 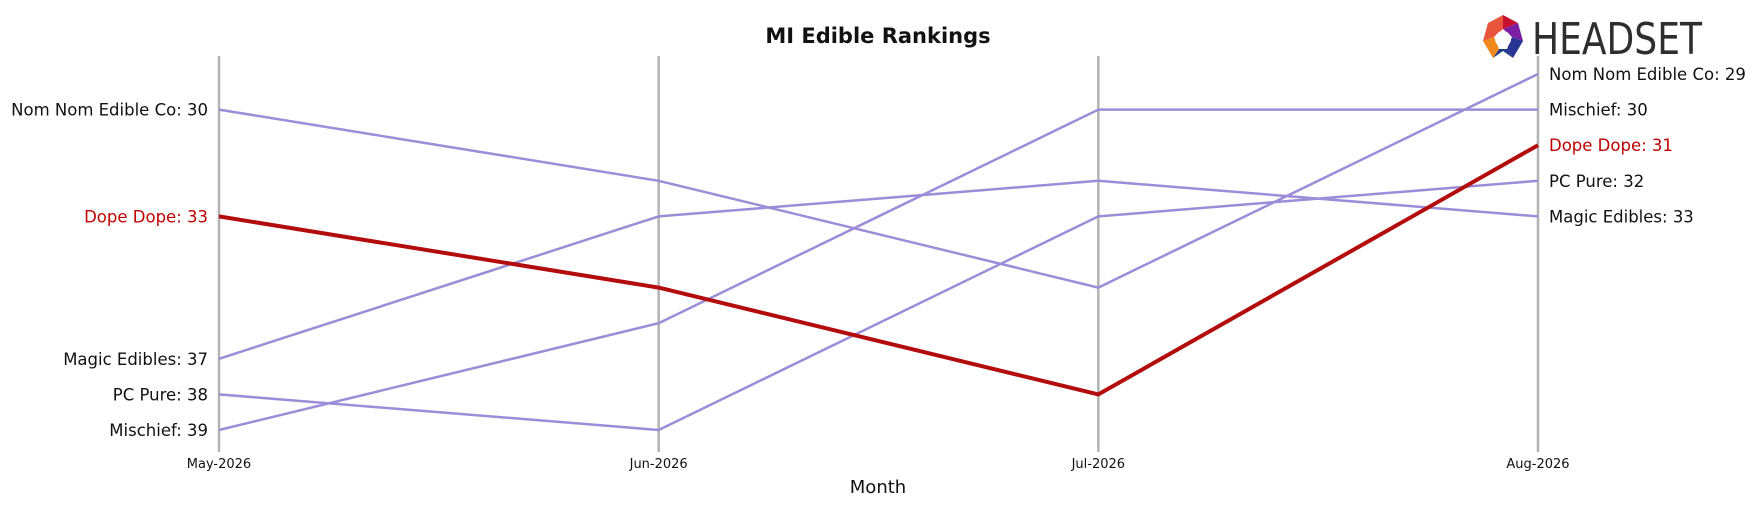 I want to click on left-label-magic-edibles: Magic Edibles: 37, so click(x=135, y=359).